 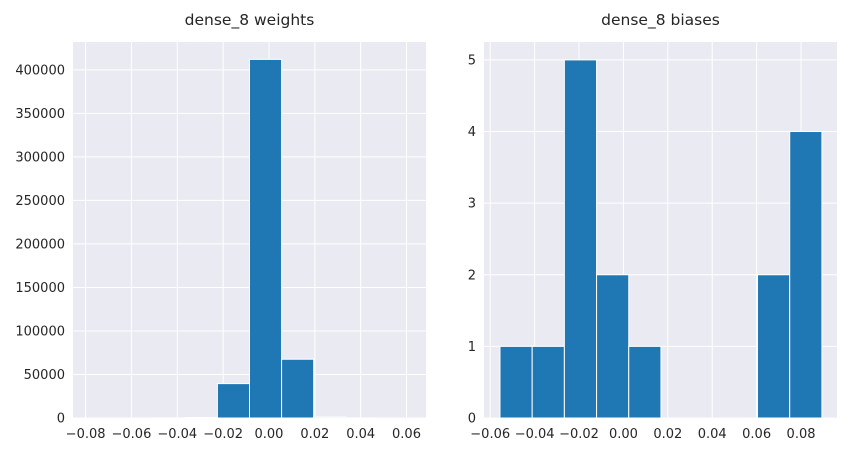 I want to click on biases-x-tick-label: 0.02, so click(x=667, y=434).